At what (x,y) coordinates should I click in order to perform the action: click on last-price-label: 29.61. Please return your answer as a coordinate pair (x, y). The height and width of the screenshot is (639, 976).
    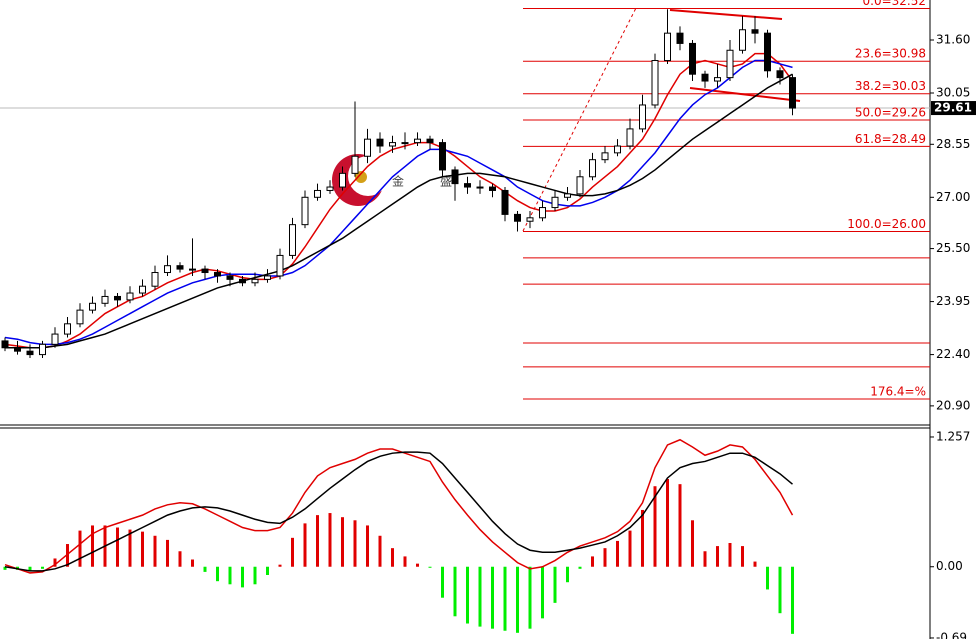
    Looking at the image, I should click on (953, 108).